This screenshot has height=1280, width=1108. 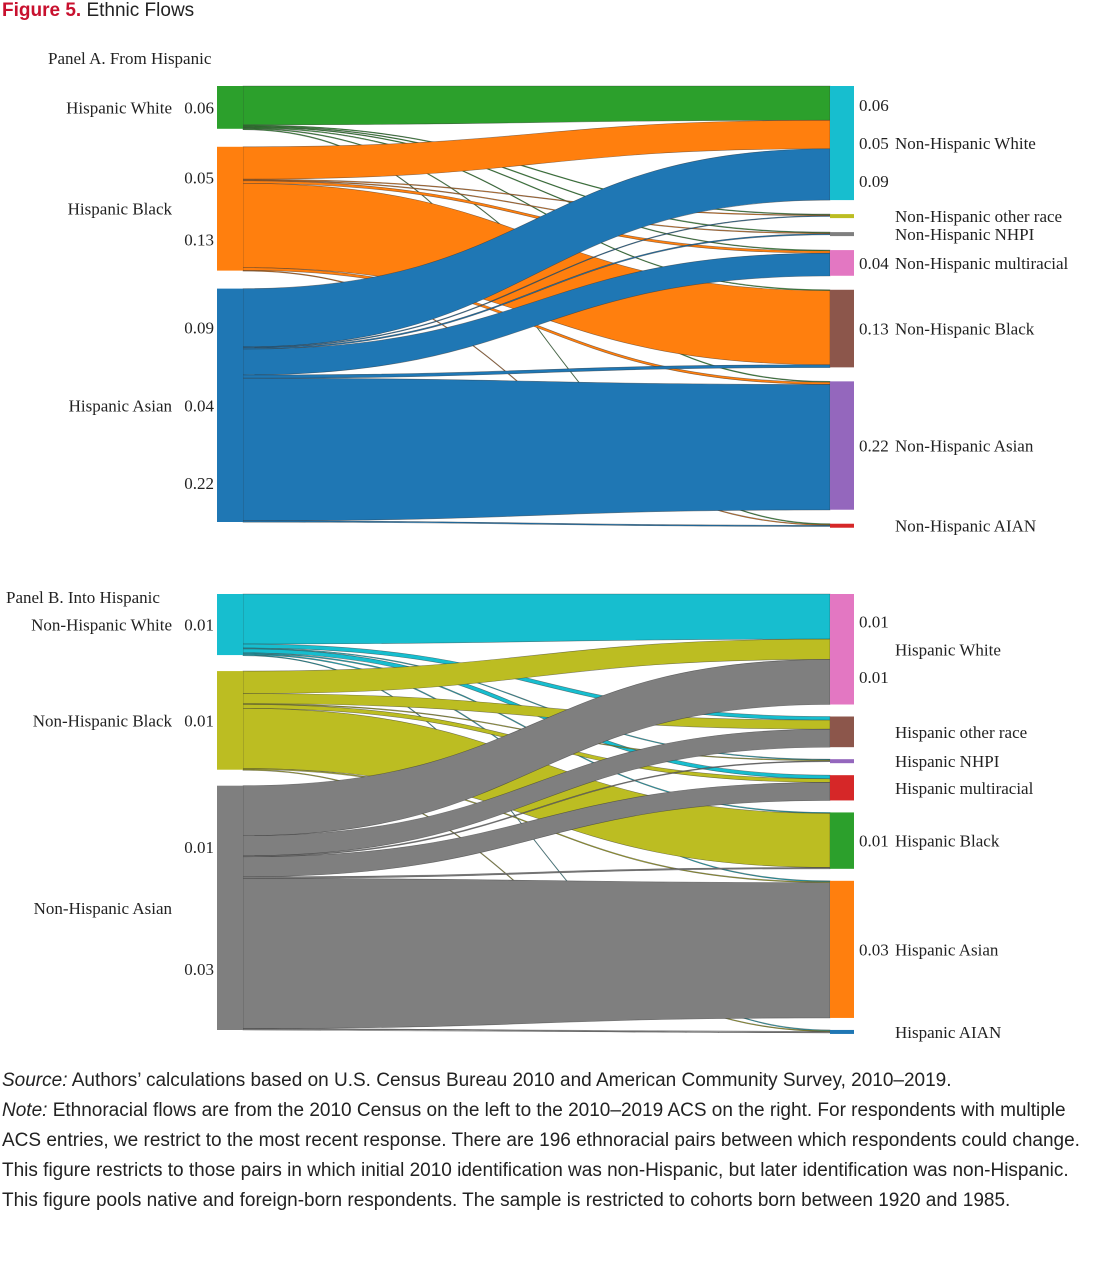 What do you see at coordinates (119, 107) in the screenshot?
I see `source-name-hispanic-white: Hispanic White` at bounding box center [119, 107].